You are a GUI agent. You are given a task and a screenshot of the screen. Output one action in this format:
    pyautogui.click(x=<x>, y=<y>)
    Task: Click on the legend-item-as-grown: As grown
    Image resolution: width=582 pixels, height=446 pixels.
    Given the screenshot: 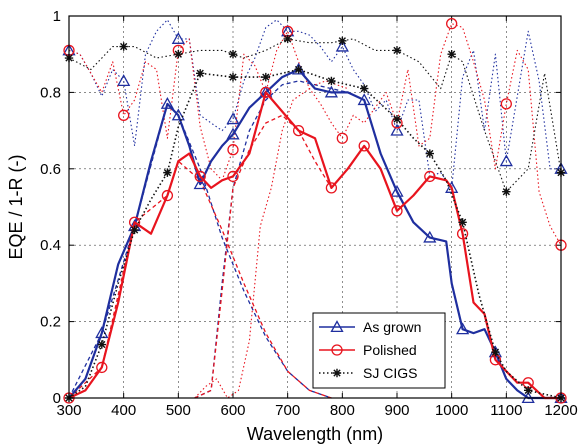 What is the action you would take?
    pyautogui.click(x=370, y=327)
    